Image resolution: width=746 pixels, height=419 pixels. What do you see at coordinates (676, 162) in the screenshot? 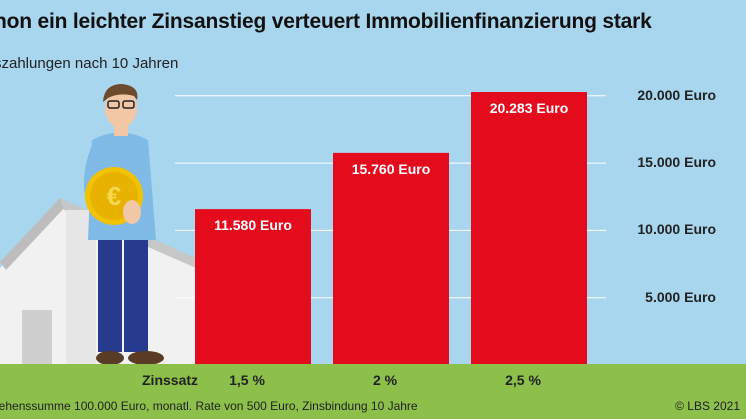
I see `y-tick-label: 15.000 Euro` at bounding box center [676, 162].